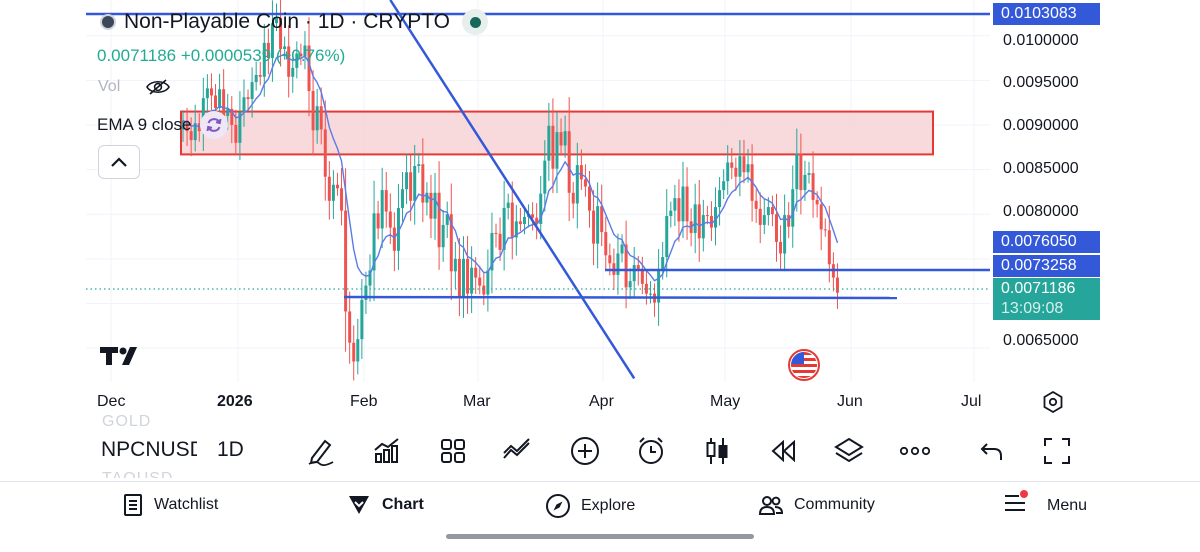  Describe the element at coordinates (1041, 40) in the screenshot. I see `price-axis-label: 0.0100000` at that location.